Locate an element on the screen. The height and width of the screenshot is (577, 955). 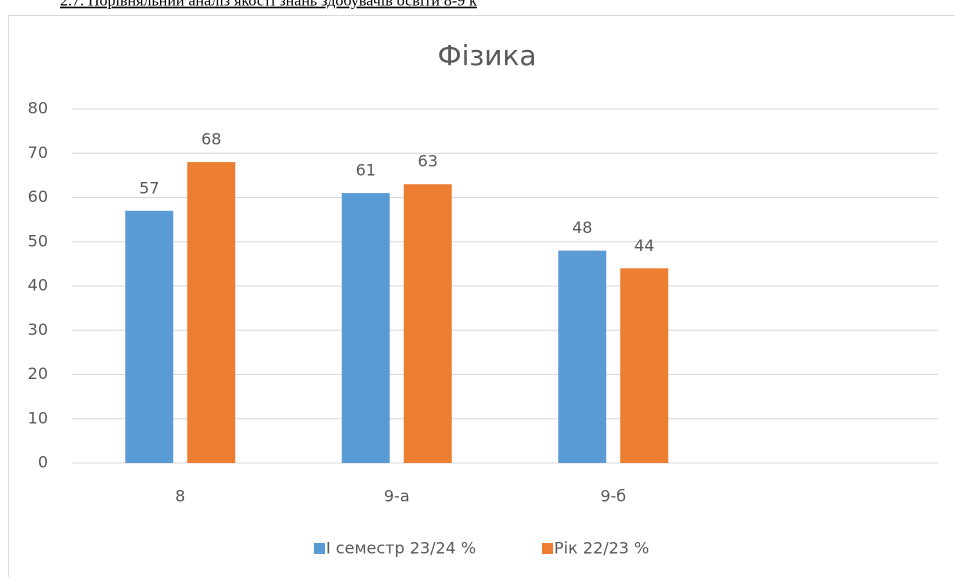
y-tick-label: 40 is located at coordinates (38, 285).